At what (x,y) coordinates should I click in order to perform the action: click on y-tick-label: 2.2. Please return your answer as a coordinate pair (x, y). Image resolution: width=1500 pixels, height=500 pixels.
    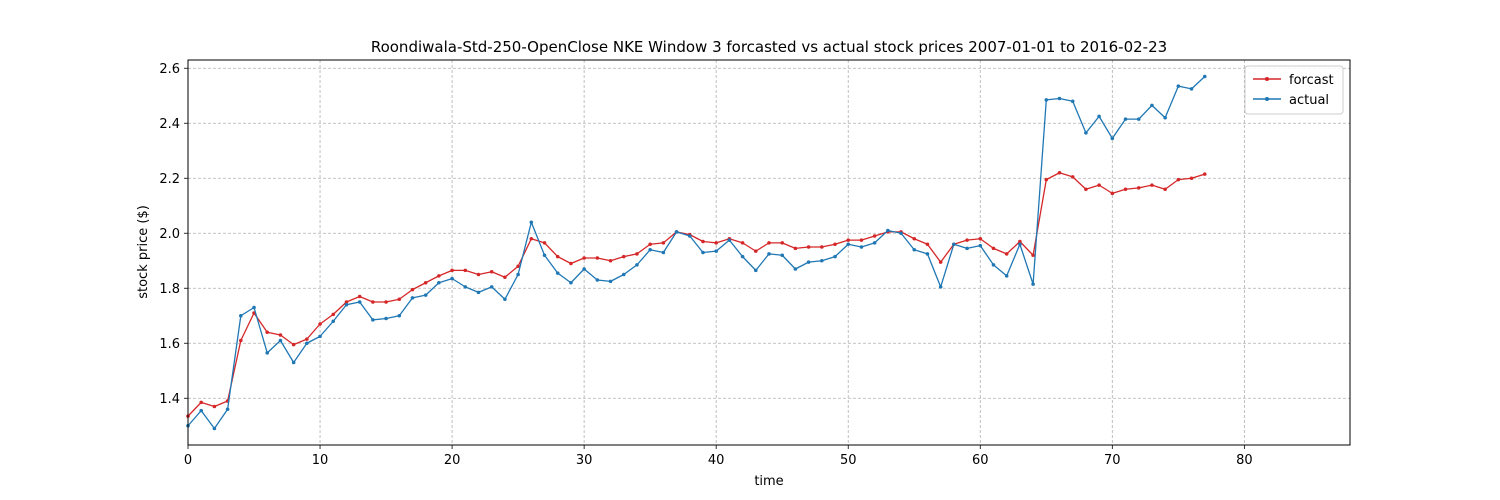
    Looking at the image, I should click on (169, 179).